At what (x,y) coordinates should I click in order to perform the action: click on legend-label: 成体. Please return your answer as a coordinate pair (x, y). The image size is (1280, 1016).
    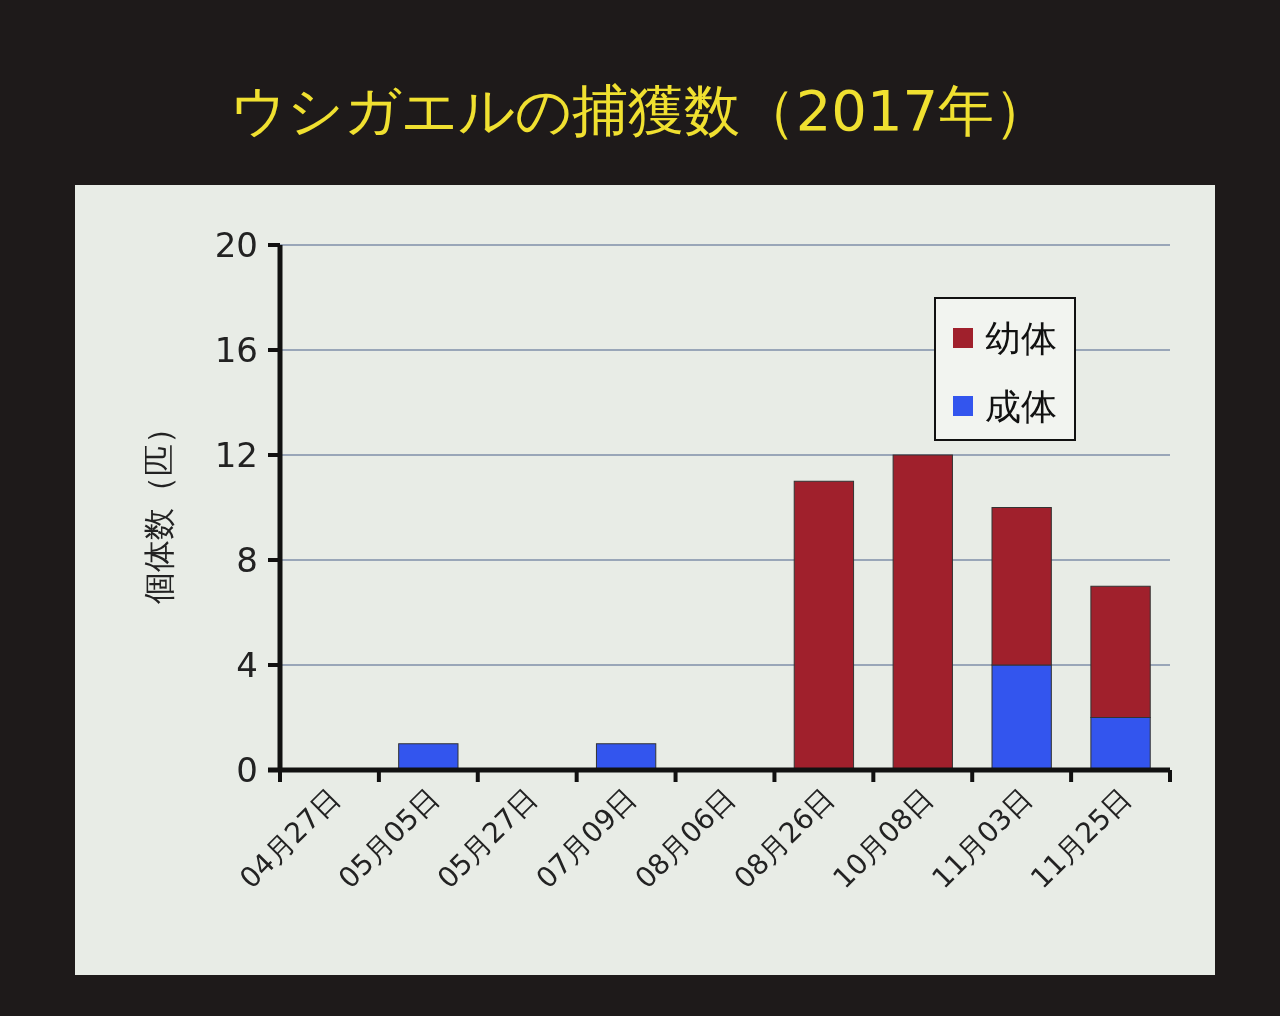
    Looking at the image, I should click on (1021, 406).